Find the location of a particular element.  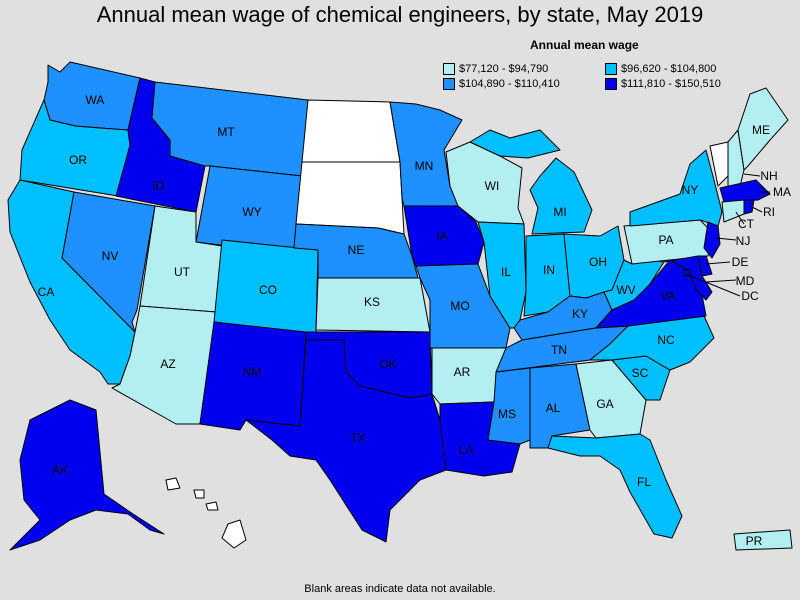

state-label-wv: WV is located at coordinates (625, 290).